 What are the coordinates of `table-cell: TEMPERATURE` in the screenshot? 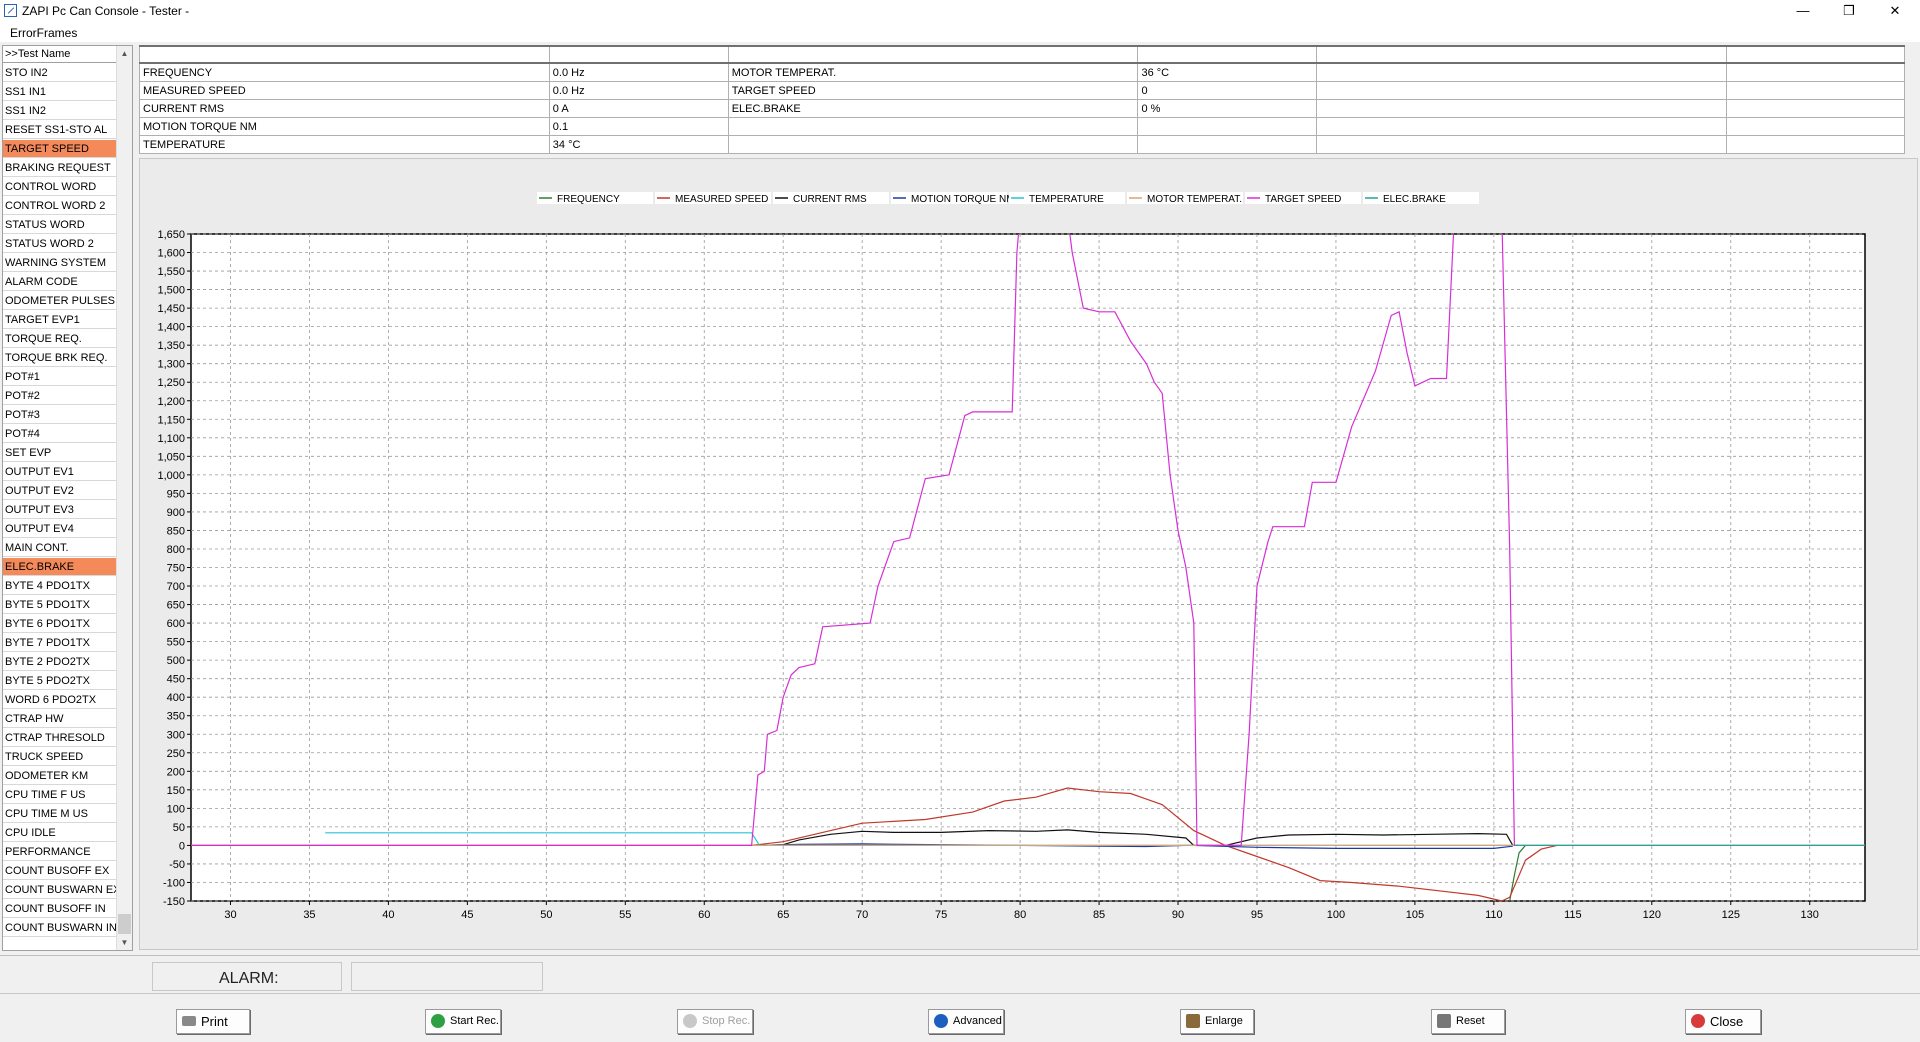 It's located at (344, 144).